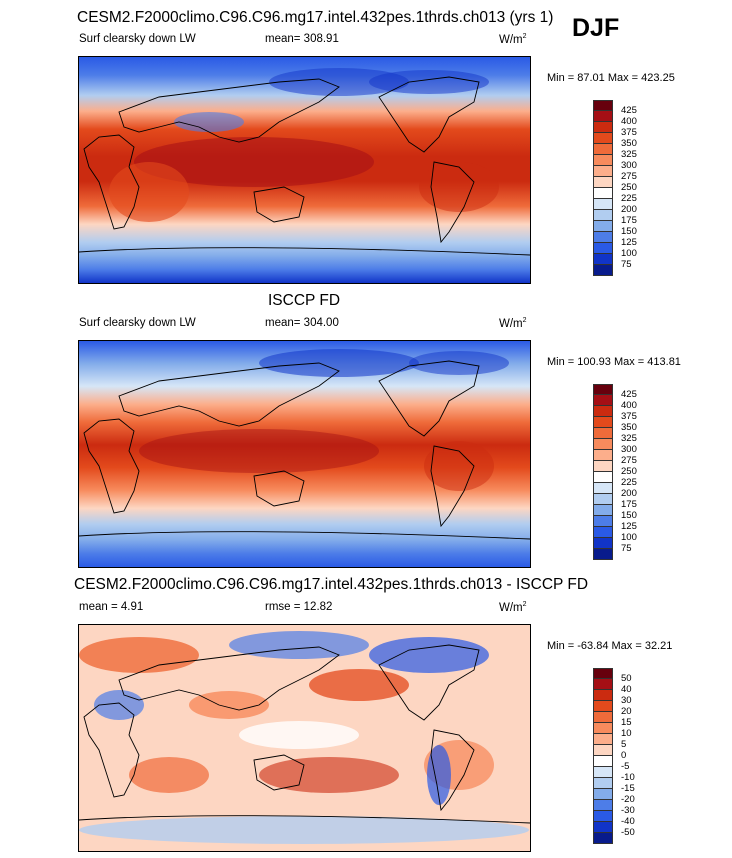 The height and width of the screenshot is (858, 732). Describe the element at coordinates (513, 323) in the screenshot. I see `panel2-units: W/m2` at that location.